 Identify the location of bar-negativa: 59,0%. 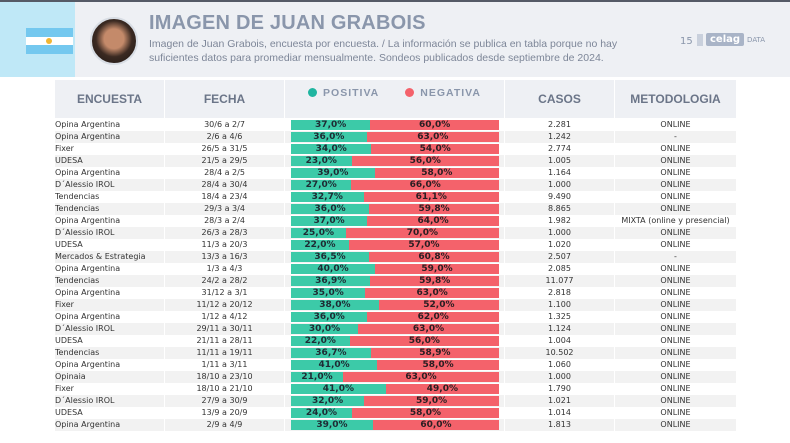
(431, 401).